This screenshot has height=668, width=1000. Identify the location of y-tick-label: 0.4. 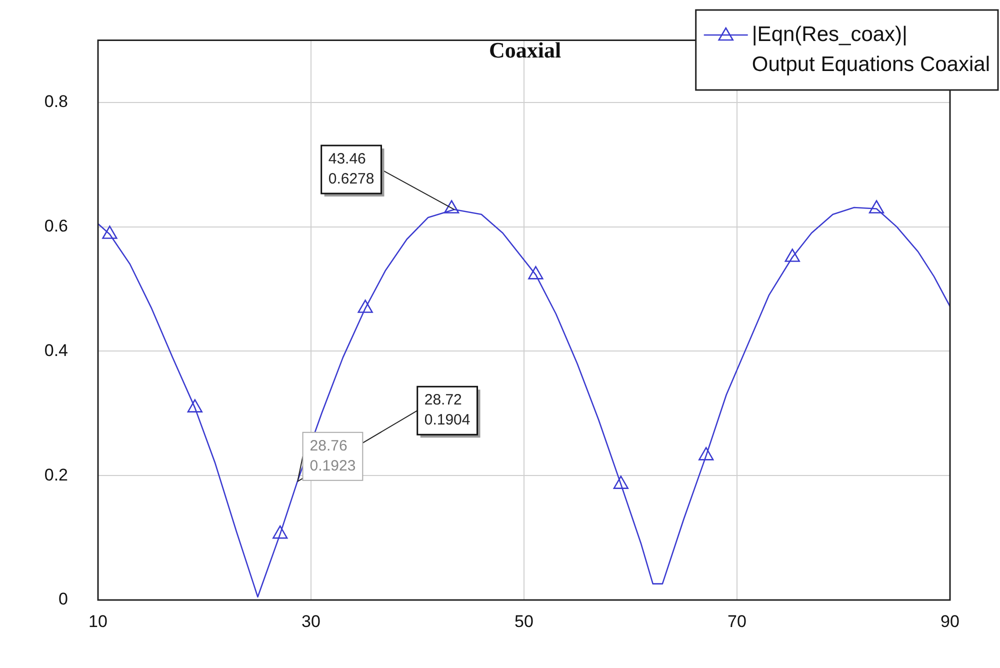
(56, 350).